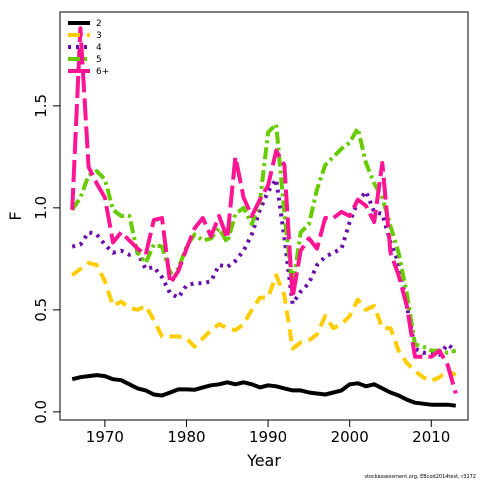 The height and width of the screenshot is (480, 480). I want to click on legend-label: 4, so click(99, 48).